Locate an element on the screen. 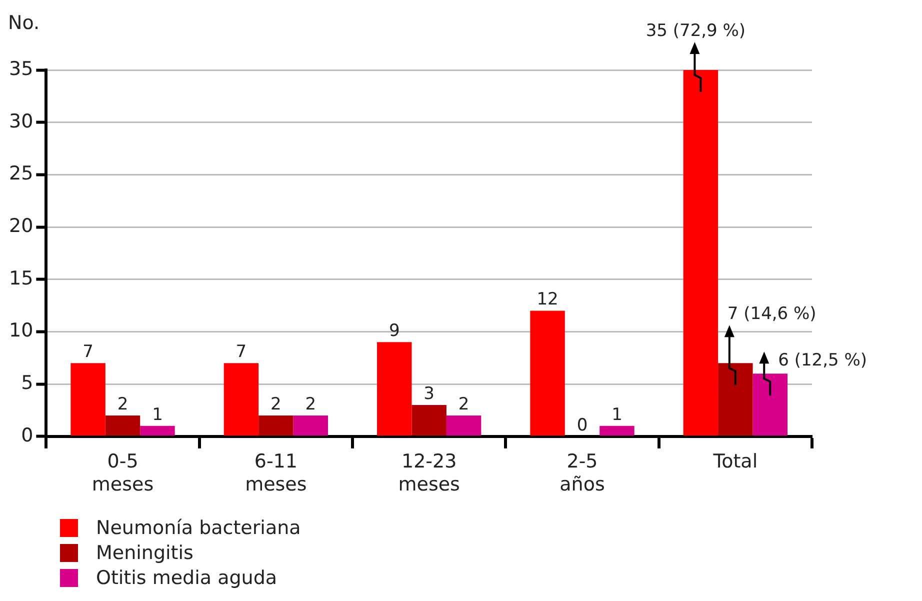 The width and height of the screenshot is (922, 601). data-label: 9 is located at coordinates (394, 331).